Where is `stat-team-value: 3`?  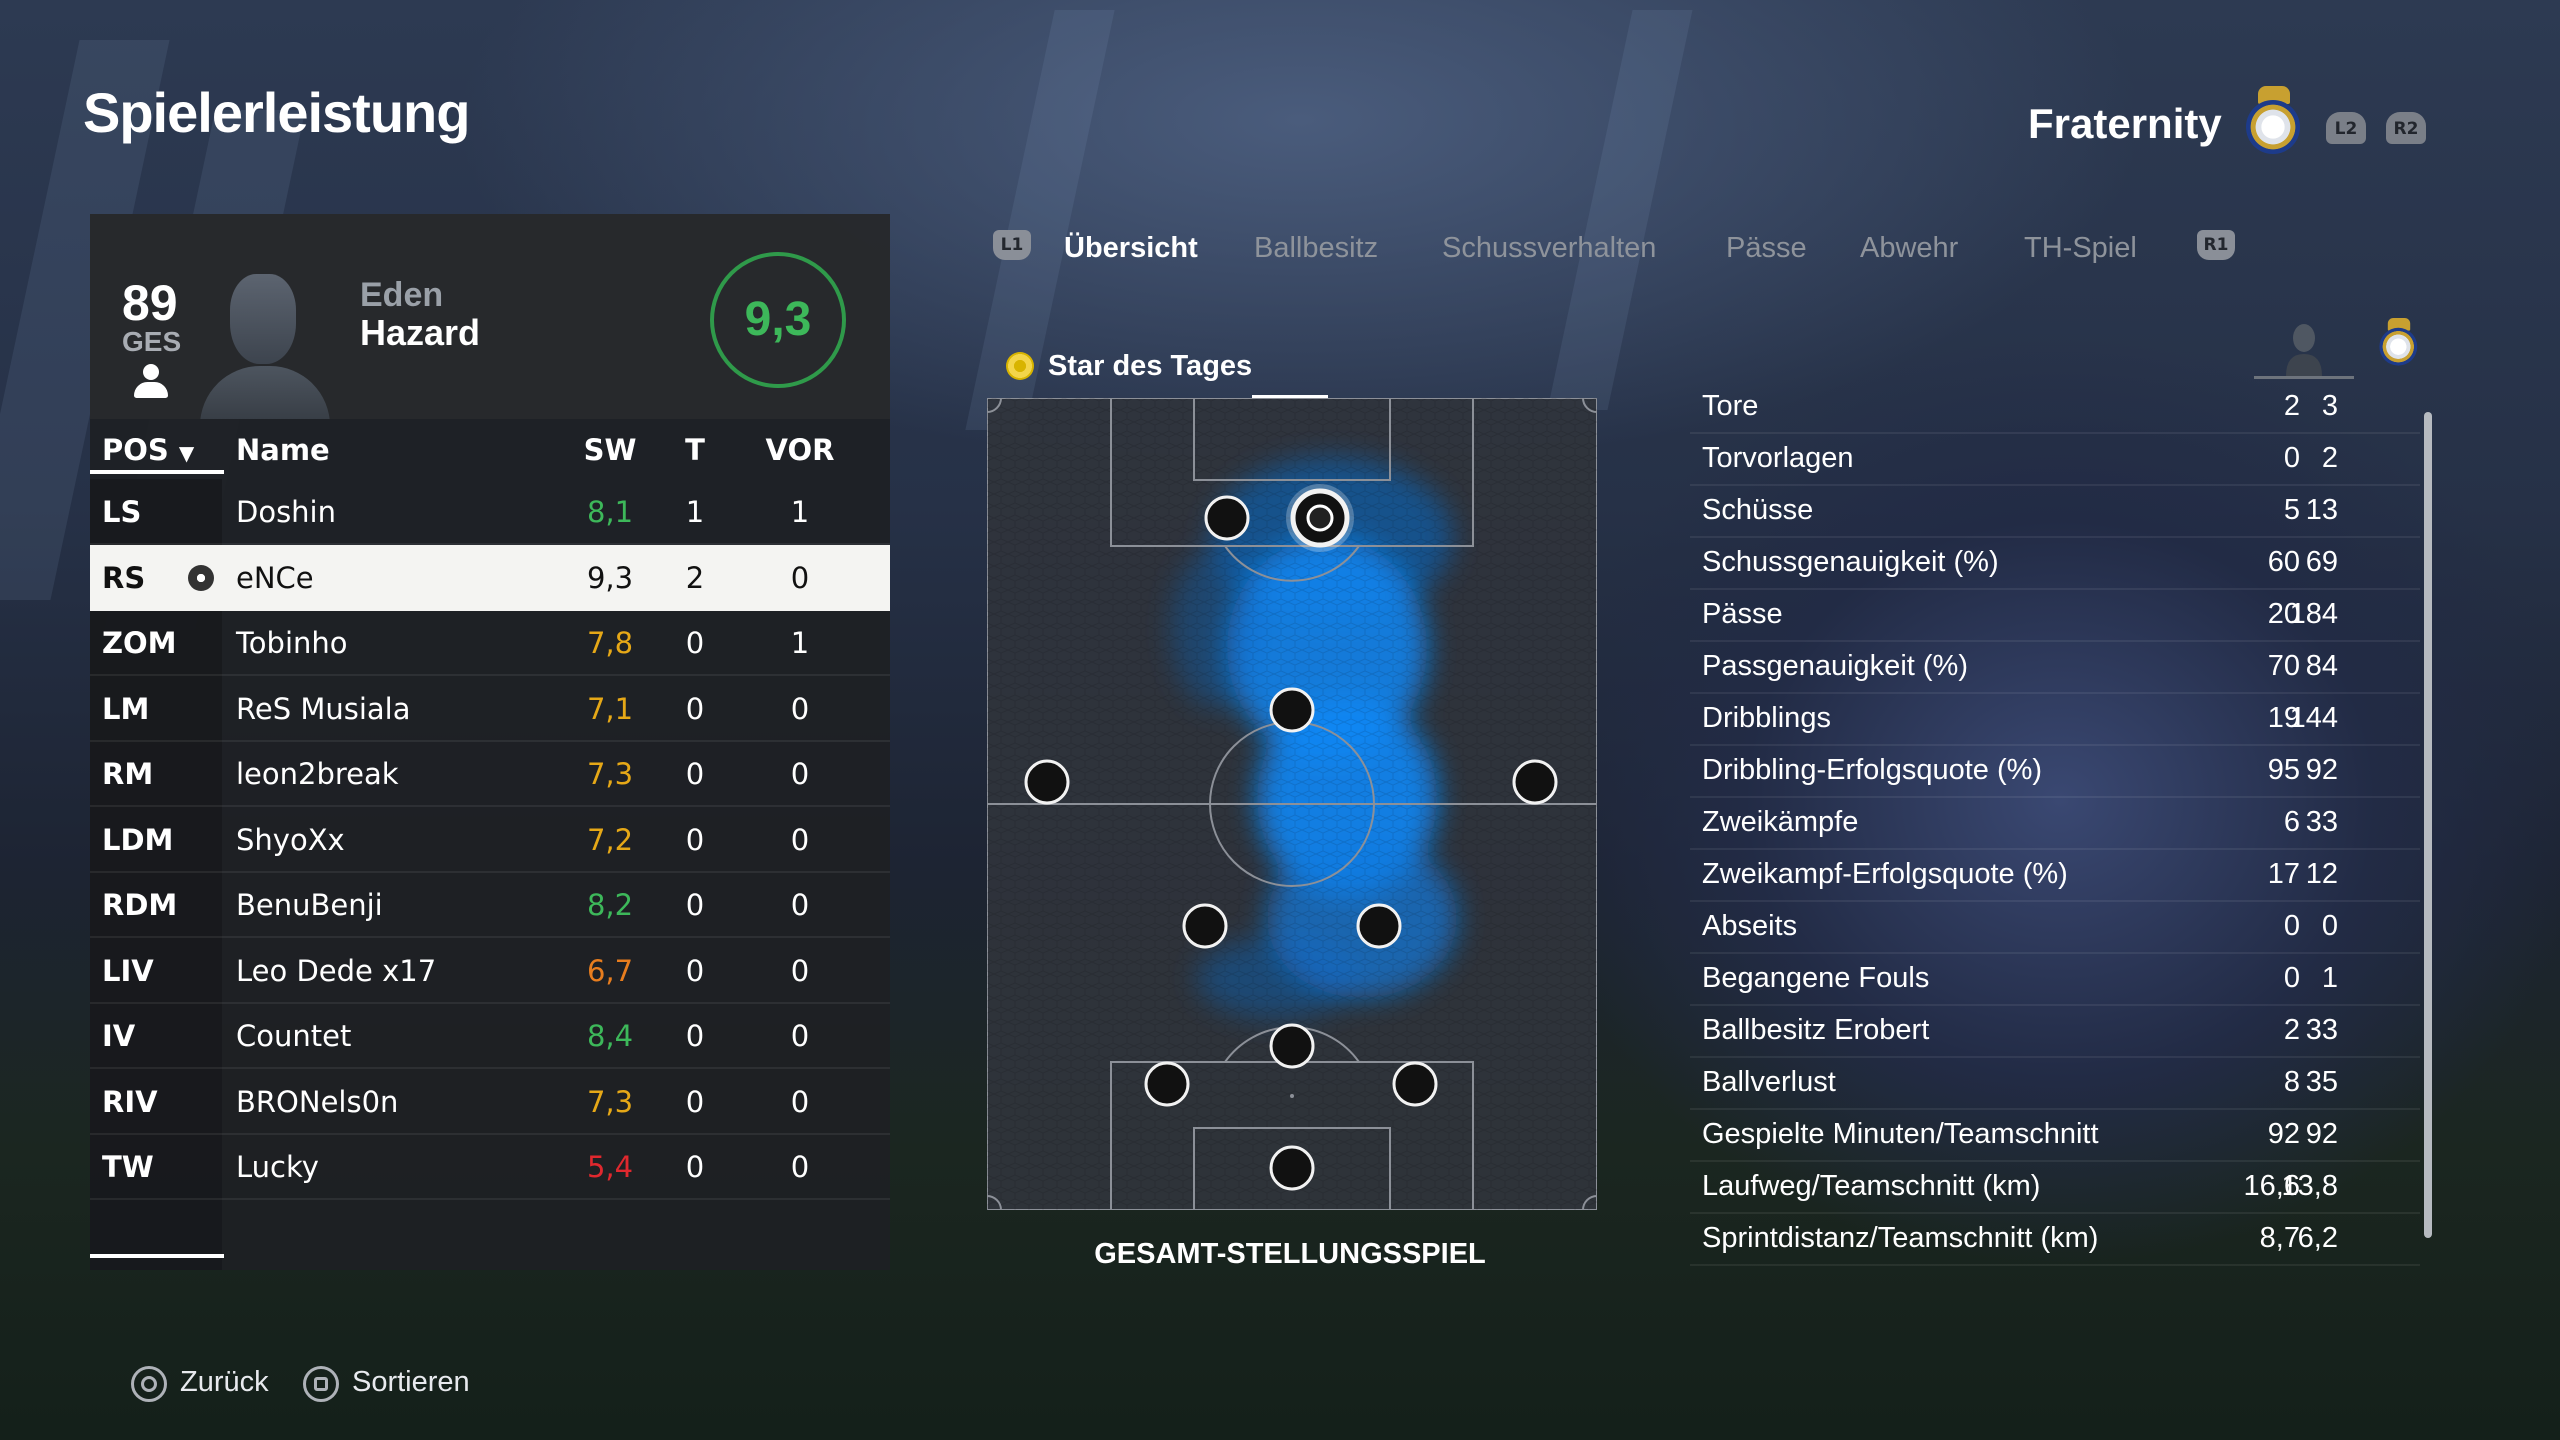 stat-team-value: 3 is located at coordinates (2329, 406).